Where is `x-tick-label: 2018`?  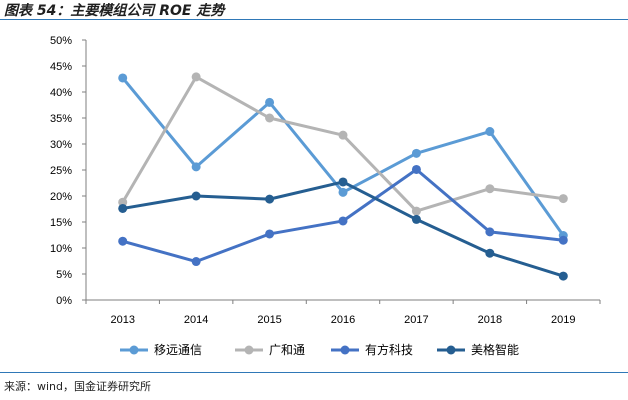 x-tick-label: 2018 is located at coordinates (490, 320).